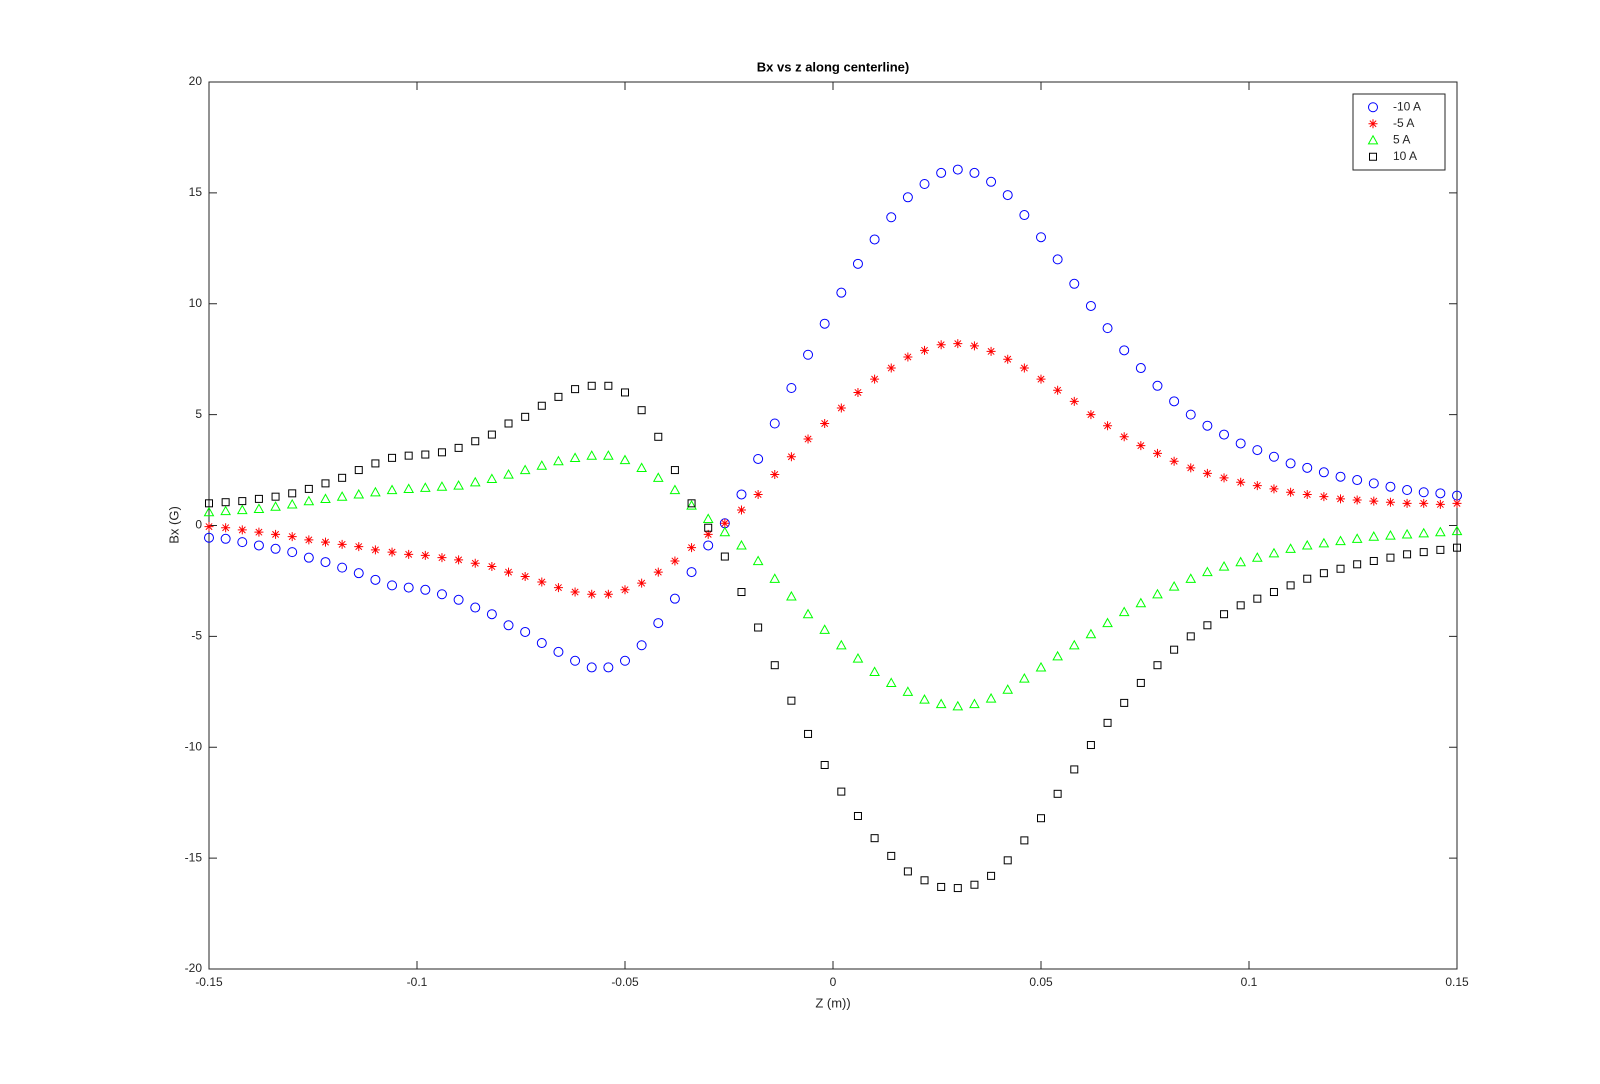 This screenshot has height=1084, width=1600. What do you see at coordinates (833, 66) in the screenshot?
I see `chart-title: Bx vs z along centerline)` at bounding box center [833, 66].